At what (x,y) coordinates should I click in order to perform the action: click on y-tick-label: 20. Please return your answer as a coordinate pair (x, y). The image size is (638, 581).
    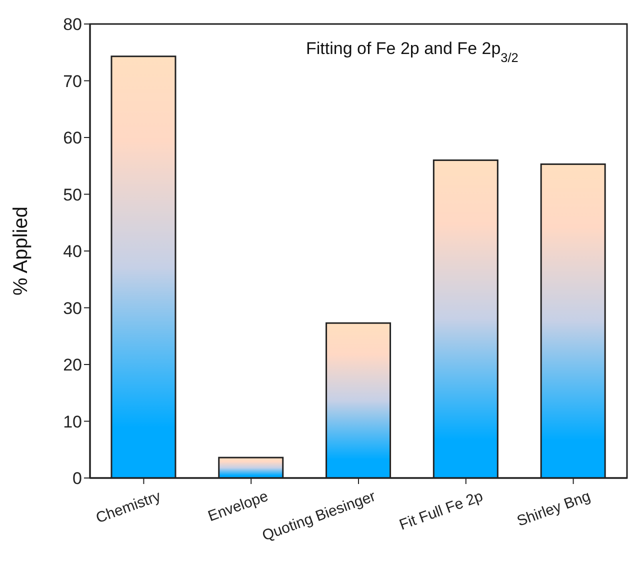
    Looking at the image, I should click on (72, 365).